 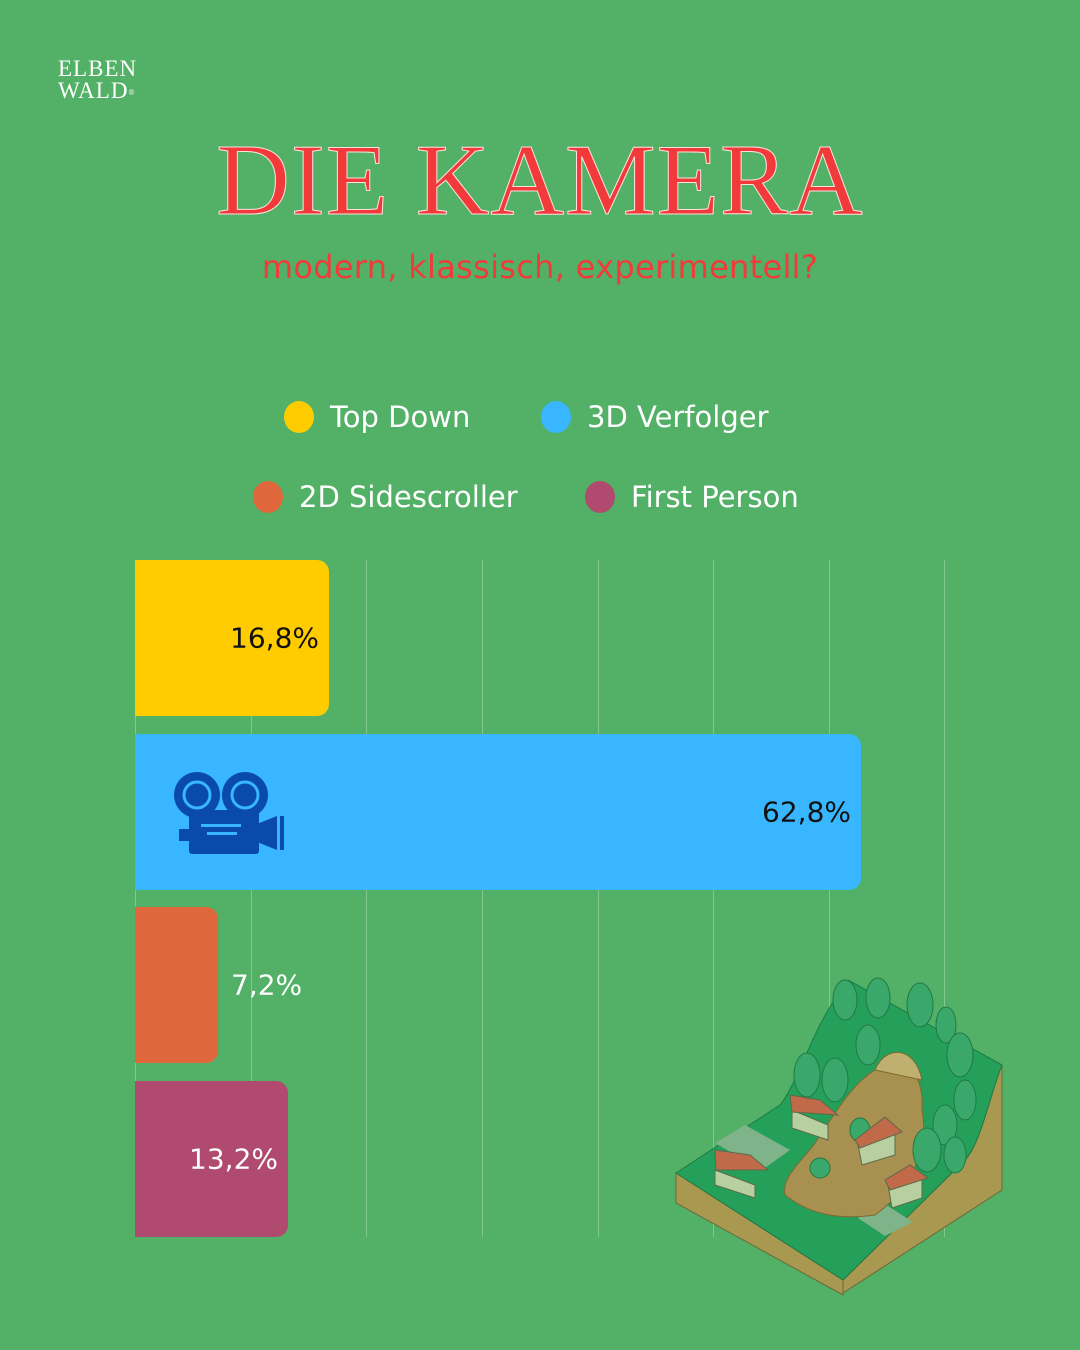 I want to click on brand-line1: ELBEN, so click(x=98, y=68).